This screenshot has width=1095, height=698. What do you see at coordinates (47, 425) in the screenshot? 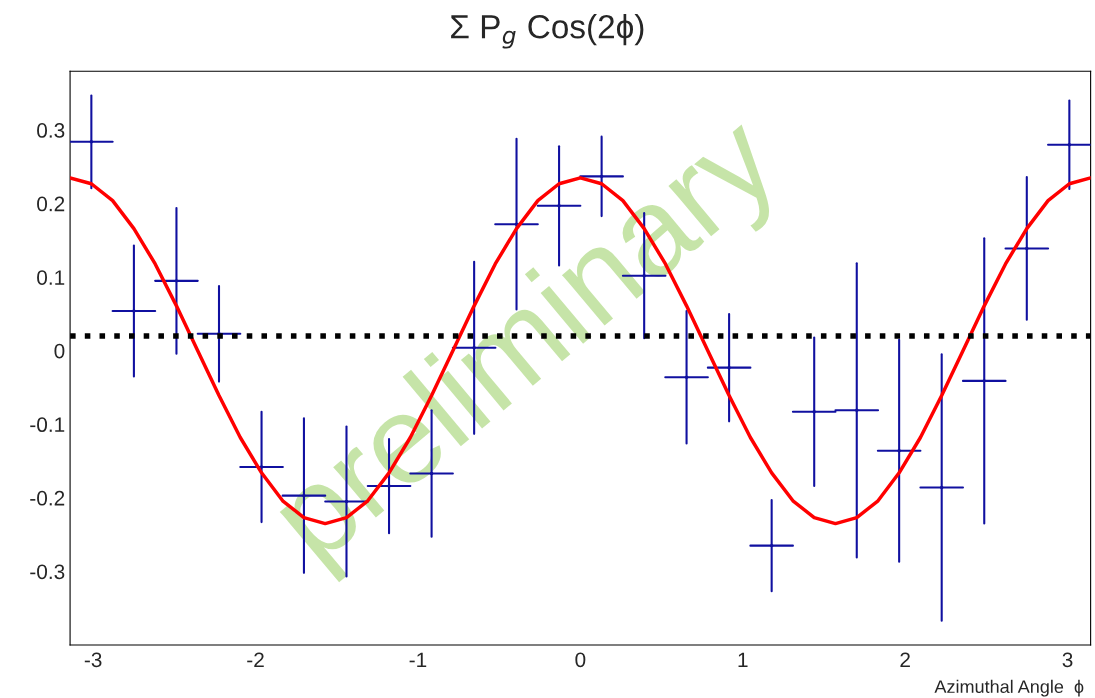
I see `y-tick-label: -0.1` at bounding box center [47, 425].